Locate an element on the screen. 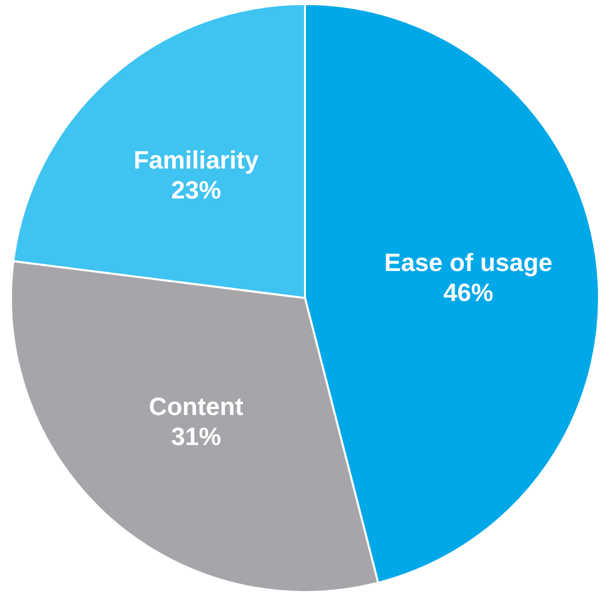 This screenshot has height=596, width=602. data-label: 46% is located at coordinates (468, 293).